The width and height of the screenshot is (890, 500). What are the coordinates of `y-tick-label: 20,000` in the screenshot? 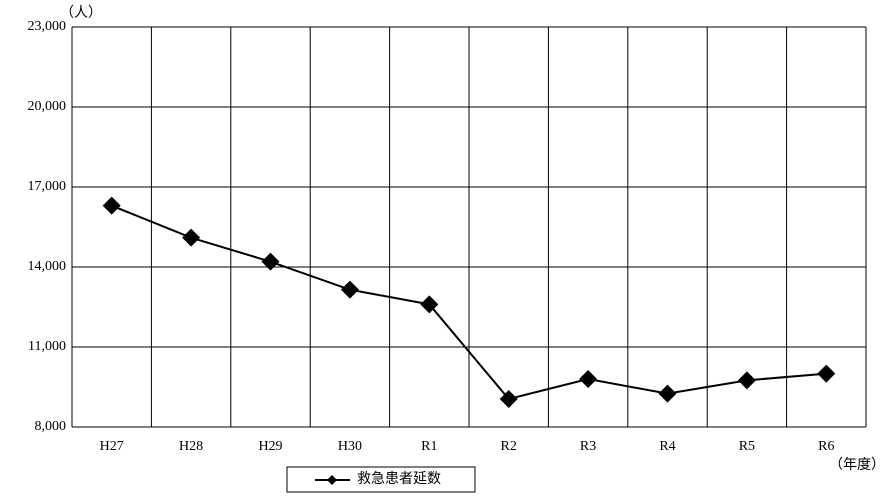 It's located at (47, 106).